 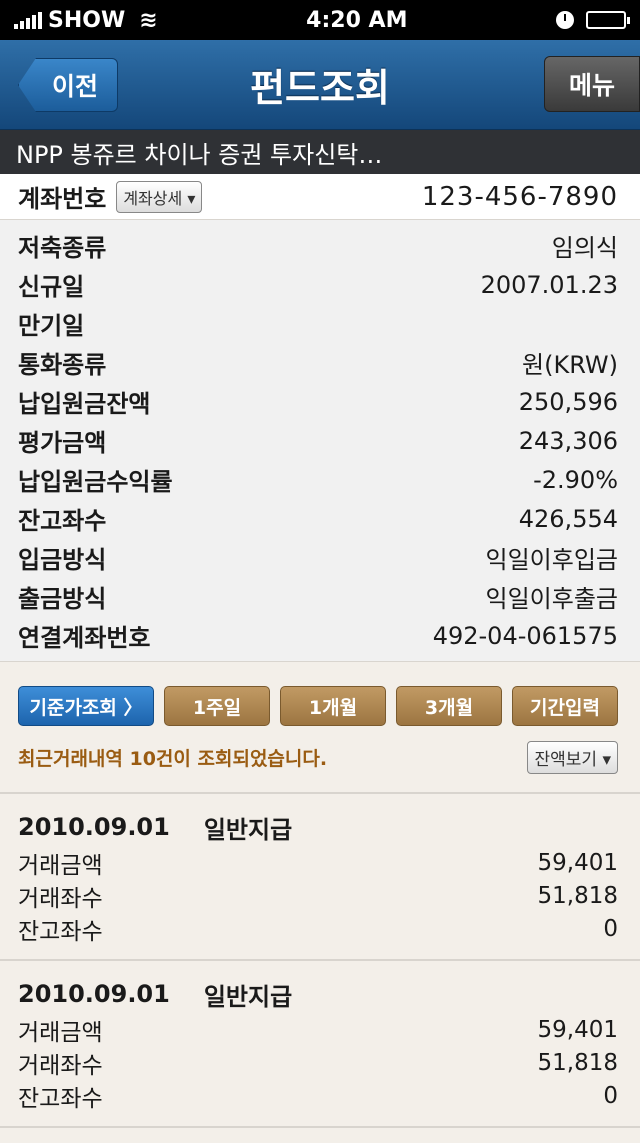 I want to click on period-1week-button: 1주일, so click(x=217, y=706).